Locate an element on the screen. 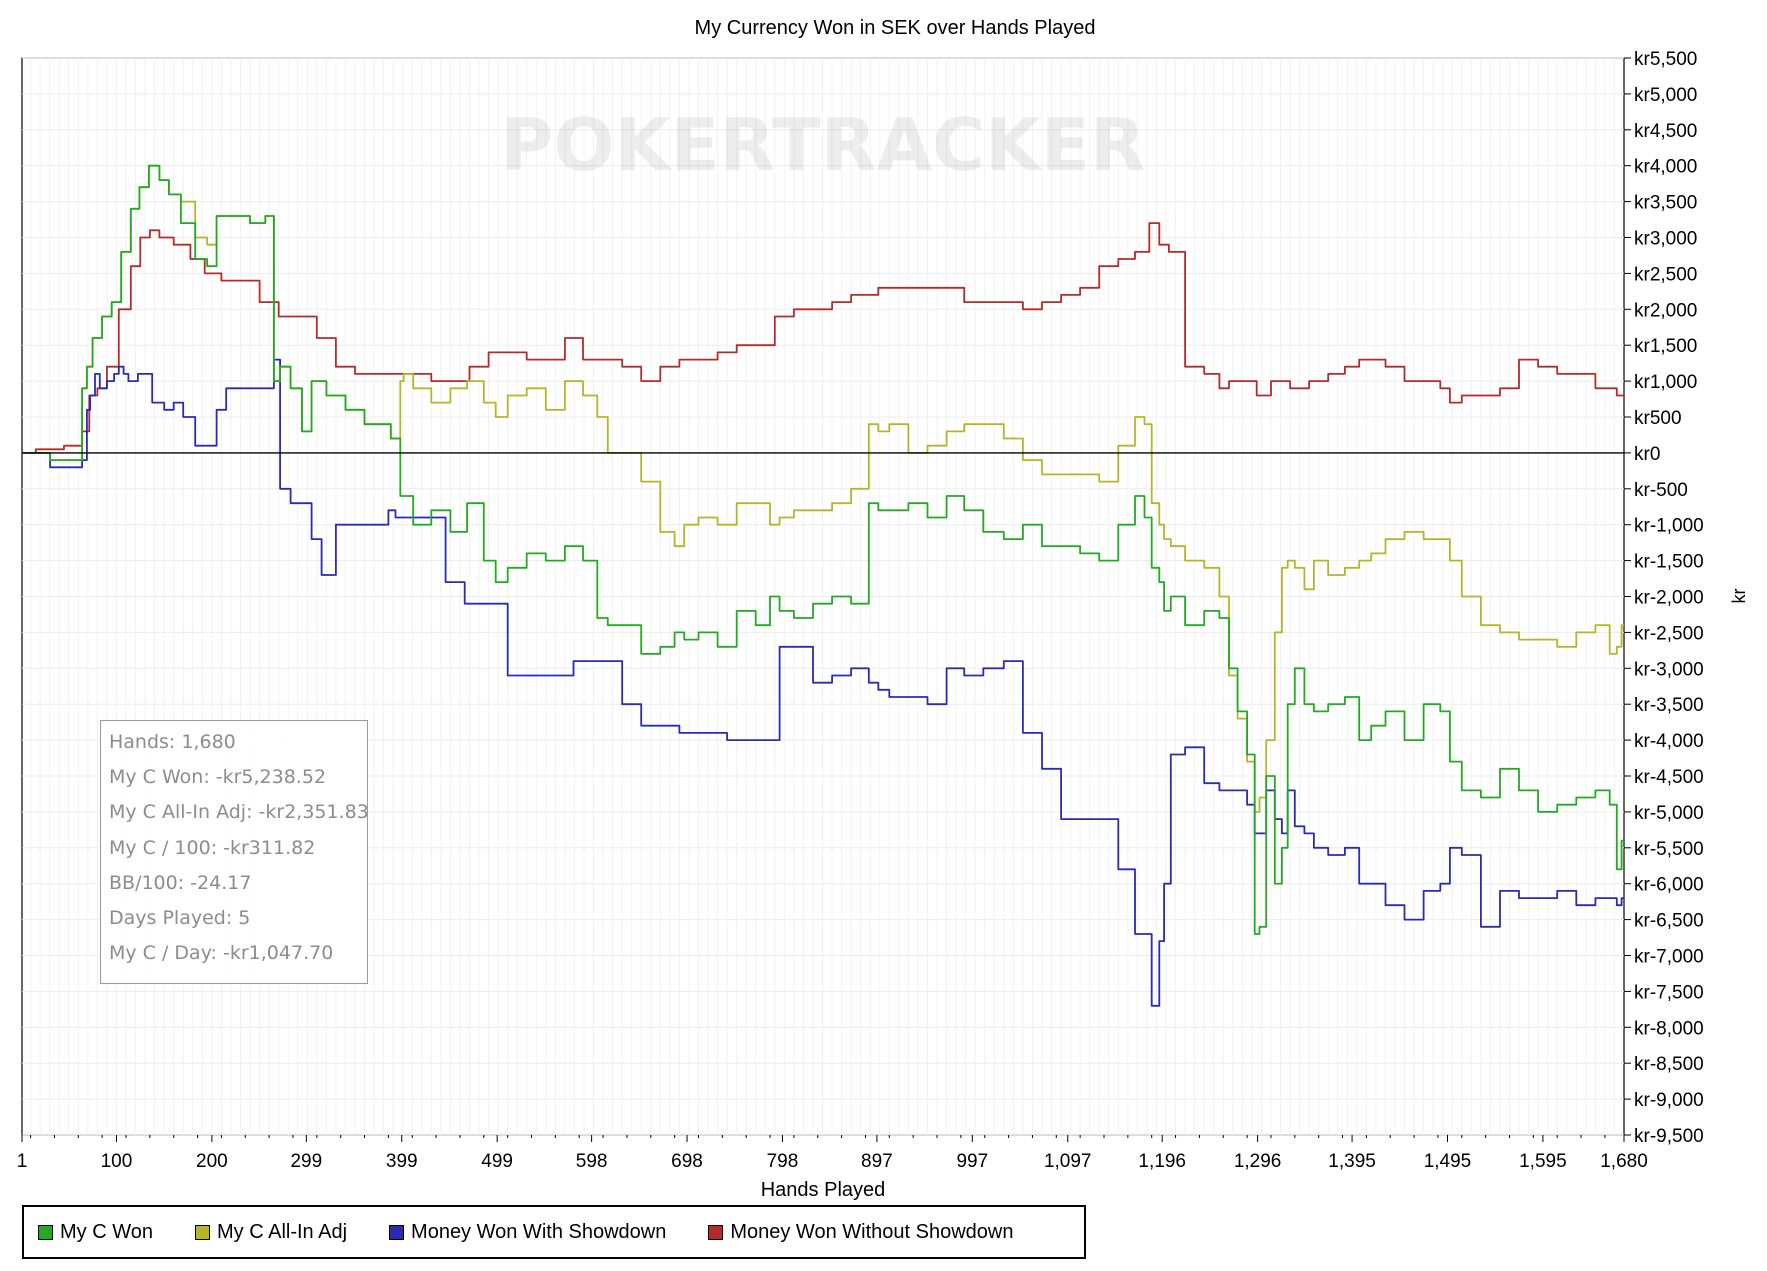  y-tick-label: kr-500 is located at coordinates (1661, 490).